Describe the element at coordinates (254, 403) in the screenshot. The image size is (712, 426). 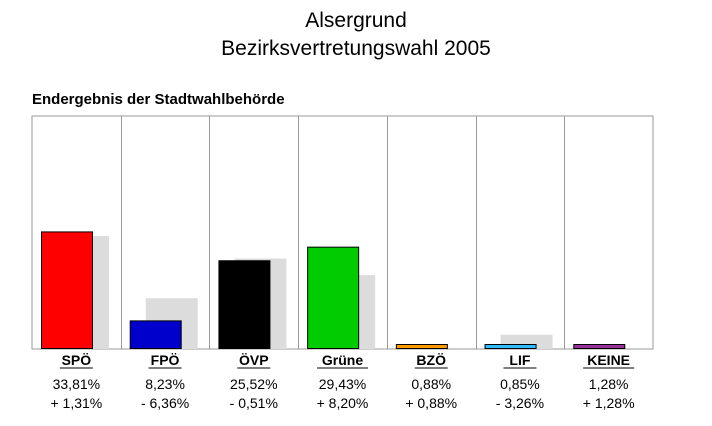
I see `change-label: - 0,51%` at that location.